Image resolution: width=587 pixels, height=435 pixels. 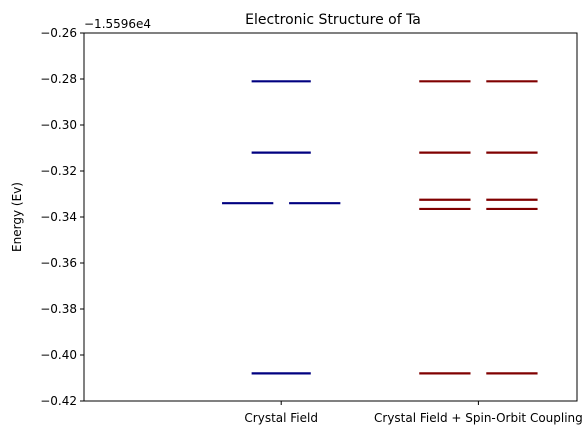 What do you see at coordinates (333, 20) in the screenshot?
I see `chart-title: Electronic Structure of Ta` at bounding box center [333, 20].